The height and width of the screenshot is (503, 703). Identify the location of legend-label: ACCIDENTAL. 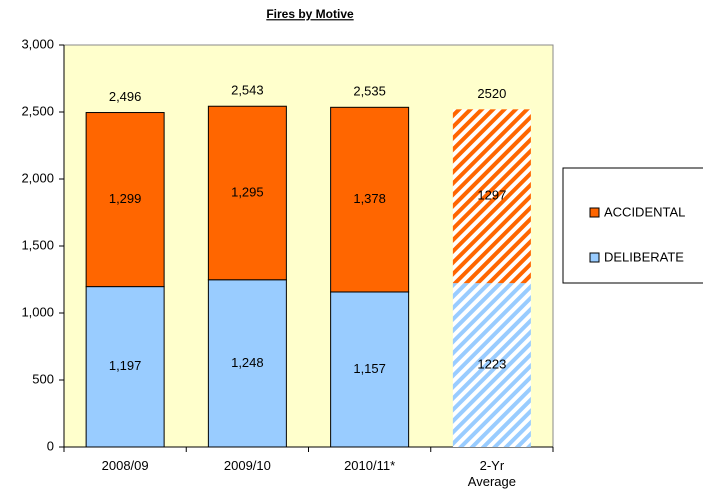
(644, 211).